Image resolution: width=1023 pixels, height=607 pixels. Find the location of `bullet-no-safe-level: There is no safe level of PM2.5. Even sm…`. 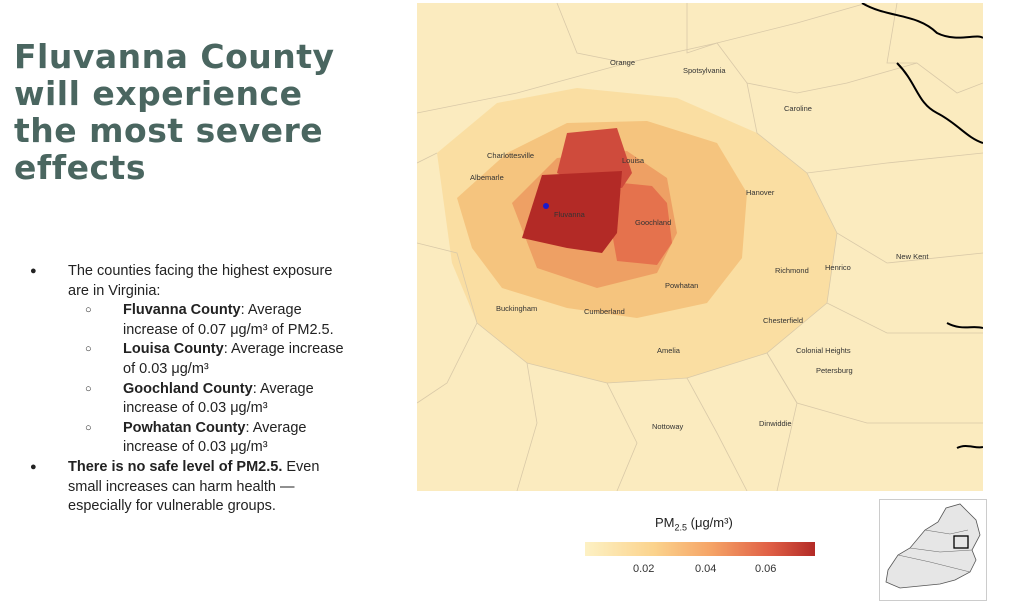

bullet-no-safe-level: There is no safe level of PM2.5. Even sm… is located at coordinates (190, 487).